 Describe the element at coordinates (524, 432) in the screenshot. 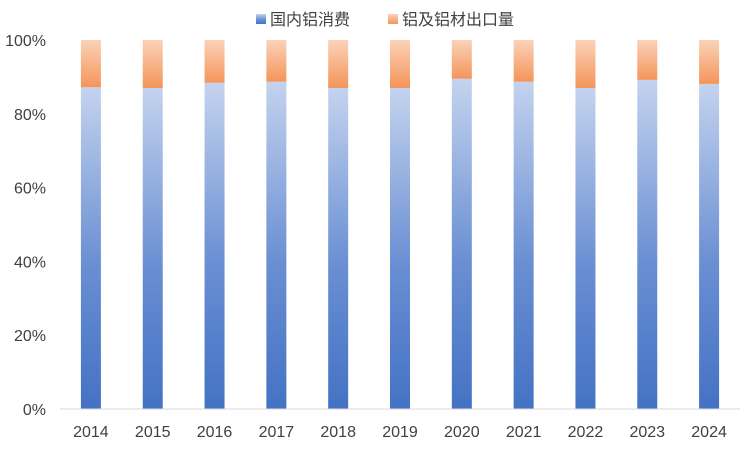

I see `x-tick-label: 2021` at that location.